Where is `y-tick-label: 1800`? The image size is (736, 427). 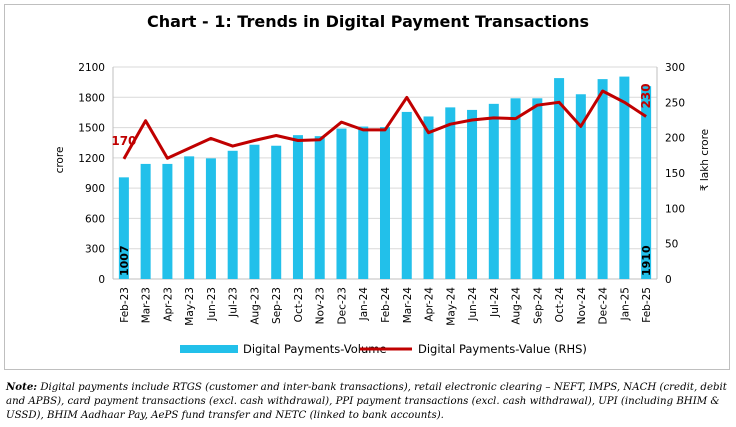
y-tick-label: 1800 is located at coordinates (91, 98).